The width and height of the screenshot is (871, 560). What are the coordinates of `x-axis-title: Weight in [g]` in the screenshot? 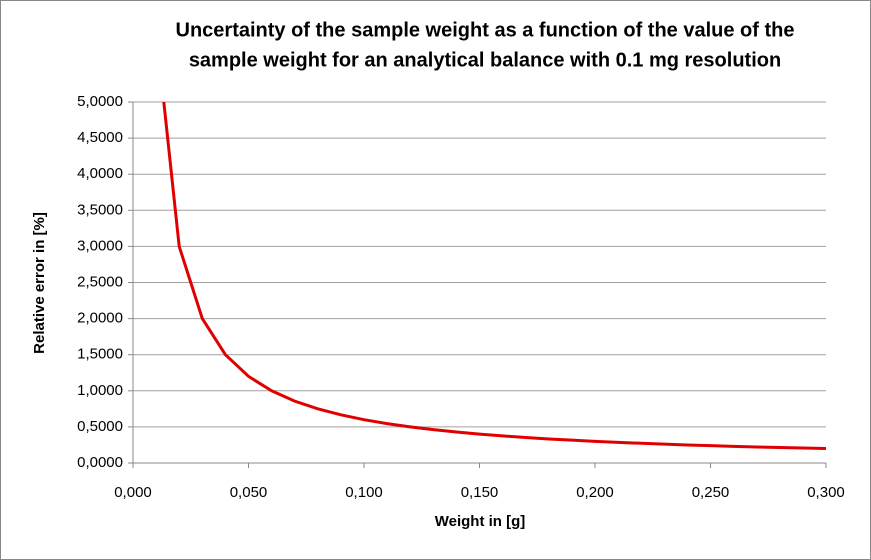 It's located at (480, 521).